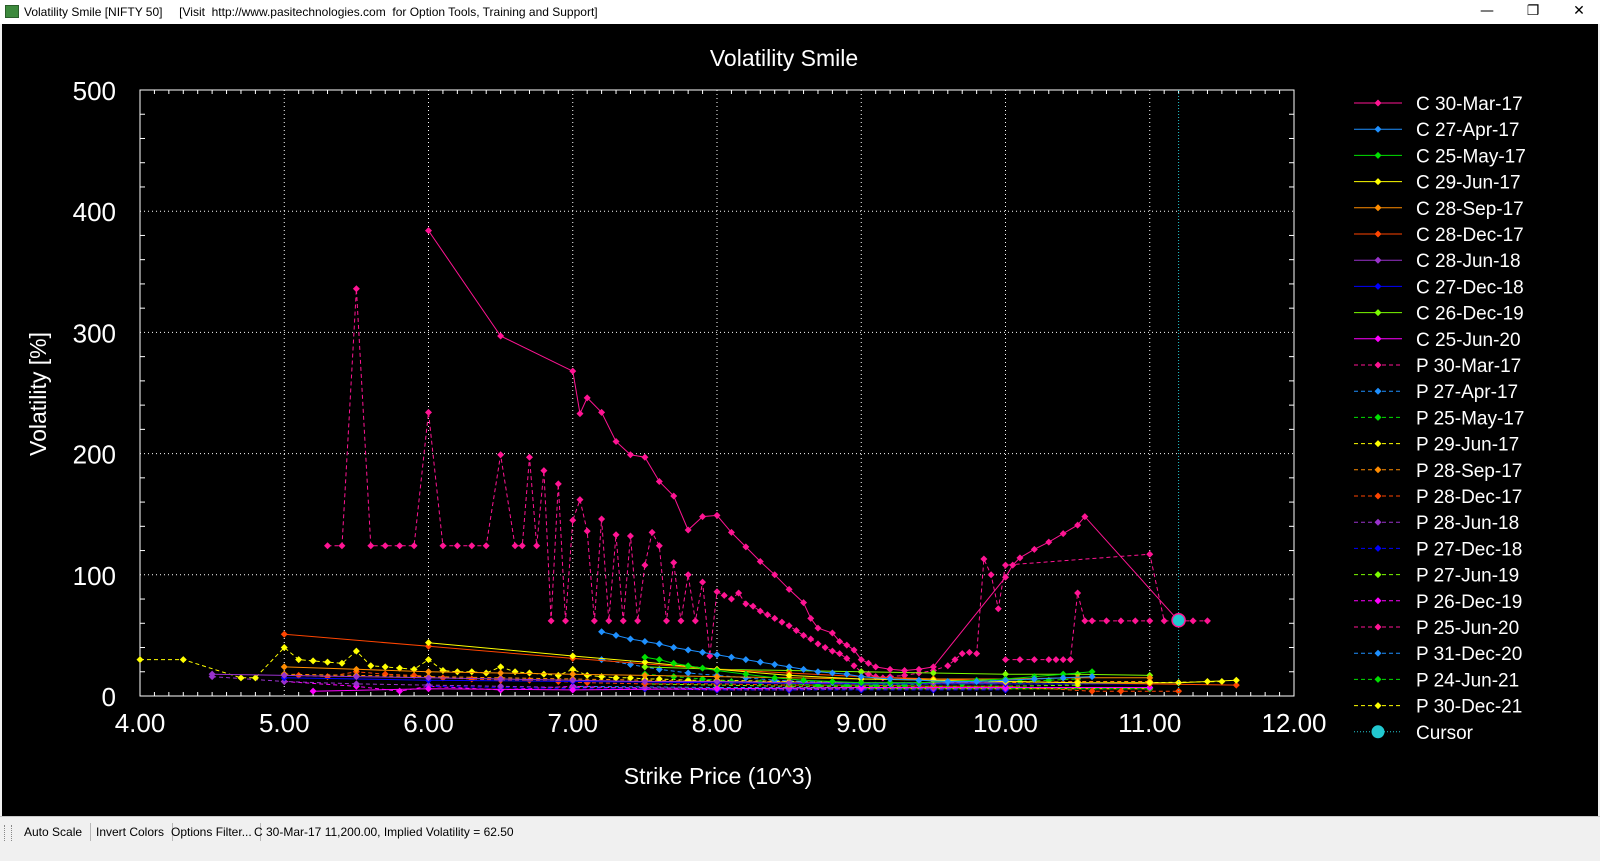 This screenshot has width=1600, height=861. I want to click on legend-item: P 30-Dec-21, so click(1438, 707).